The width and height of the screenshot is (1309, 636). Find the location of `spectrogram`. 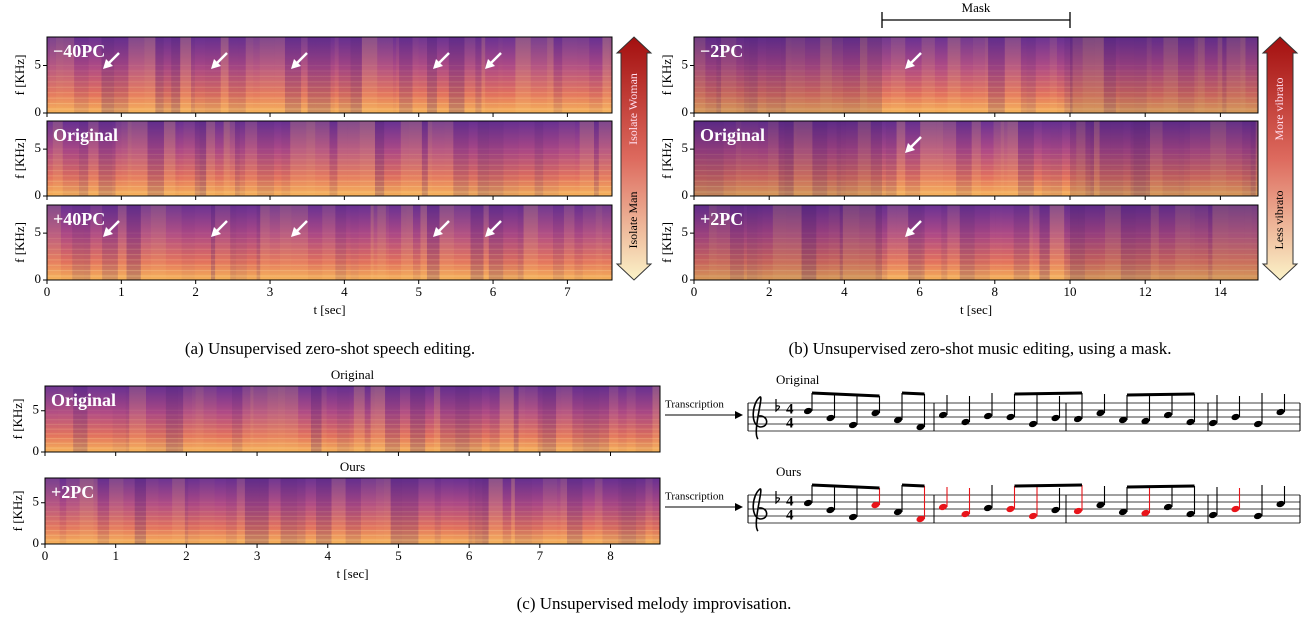

spectrogram is located at coordinates (329, 75).